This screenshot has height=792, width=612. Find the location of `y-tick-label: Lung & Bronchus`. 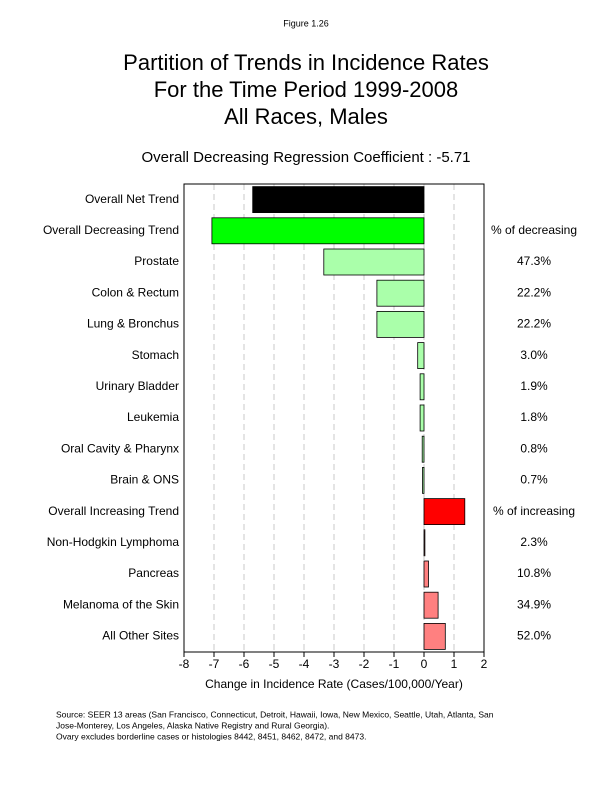

y-tick-label: Lung & Bronchus is located at coordinates (133, 324).